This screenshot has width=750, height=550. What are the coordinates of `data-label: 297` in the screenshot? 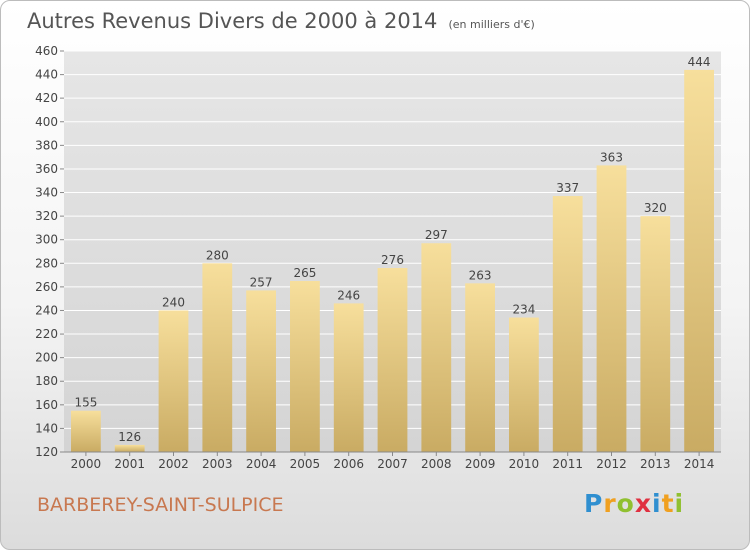 It's located at (436, 235).